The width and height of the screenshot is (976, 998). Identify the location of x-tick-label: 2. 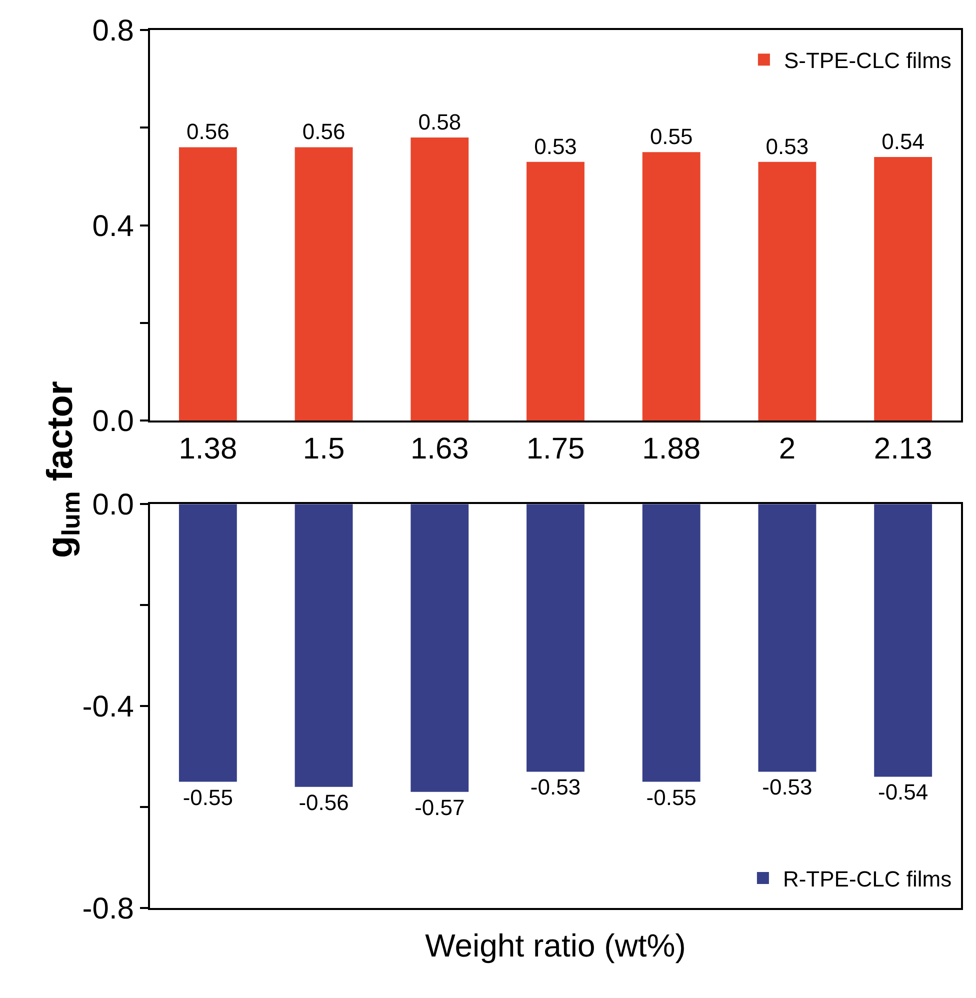
(787, 449).